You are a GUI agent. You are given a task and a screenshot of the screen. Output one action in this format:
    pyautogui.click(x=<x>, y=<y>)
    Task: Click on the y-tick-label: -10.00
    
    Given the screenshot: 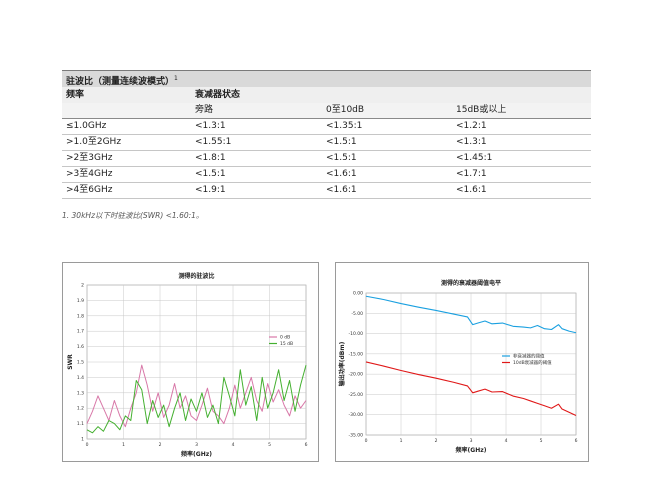 What is the action you would take?
    pyautogui.click(x=355, y=334)
    